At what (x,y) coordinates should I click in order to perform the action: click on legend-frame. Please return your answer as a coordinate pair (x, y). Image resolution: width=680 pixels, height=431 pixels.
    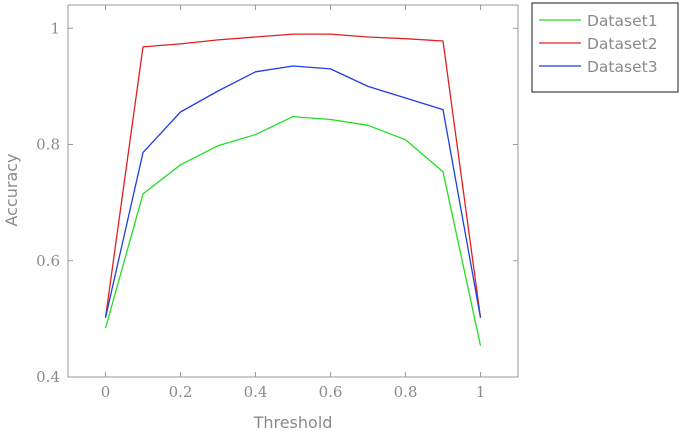
    Looking at the image, I should click on (605, 47).